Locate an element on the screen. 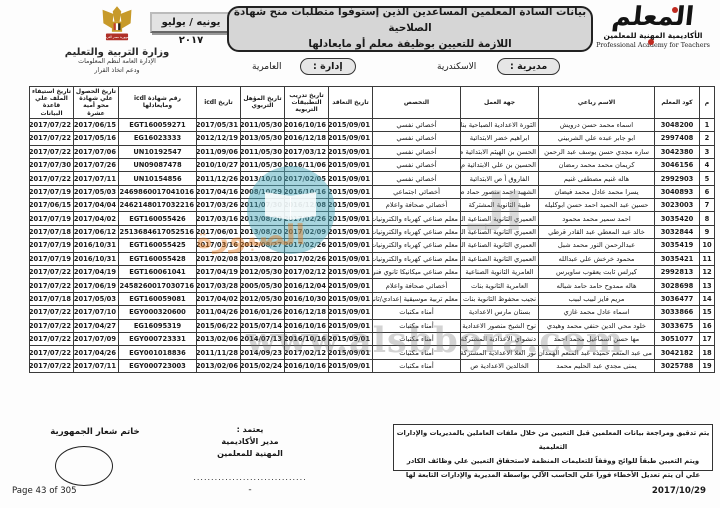 This screenshot has height=508, width=720. cell-workplace: العميري الثانوية الصناعية المشتركة is located at coordinates (499, 232).